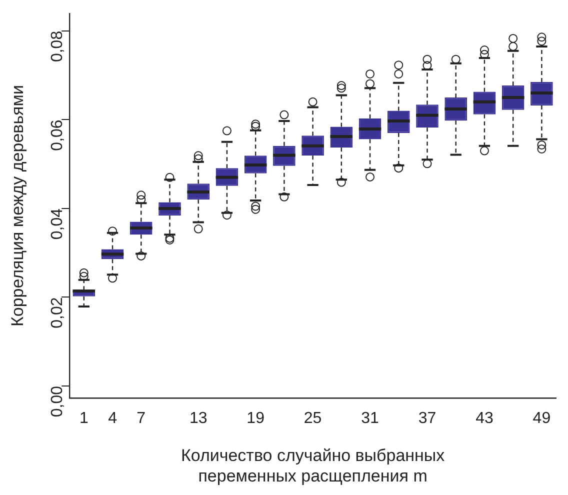  I want to click on x-tick-label: 13, so click(198, 419).